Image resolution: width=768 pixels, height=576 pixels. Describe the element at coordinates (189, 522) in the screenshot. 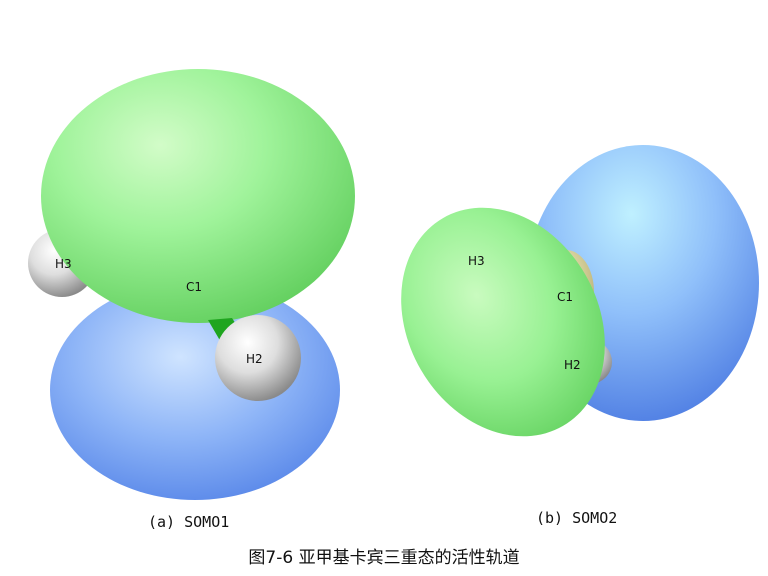

I see `panel-a-caption: (a) SOMO1` at that location.